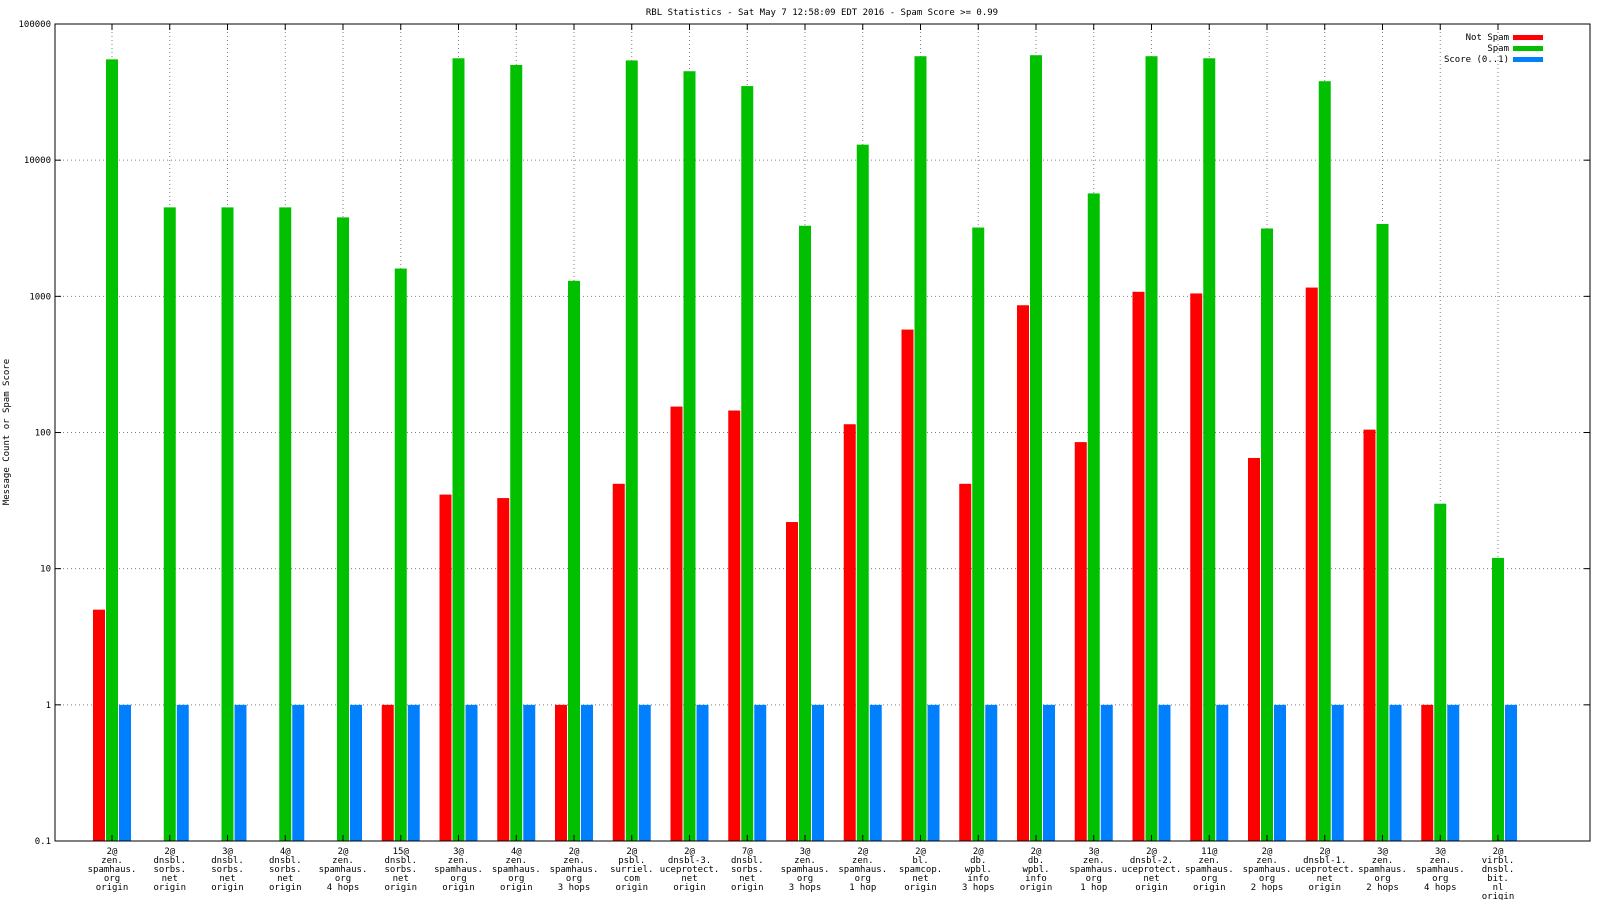 This screenshot has width=1600, height=900. I want to click on x-tick-label-line: 2 hops, so click(1382, 888).